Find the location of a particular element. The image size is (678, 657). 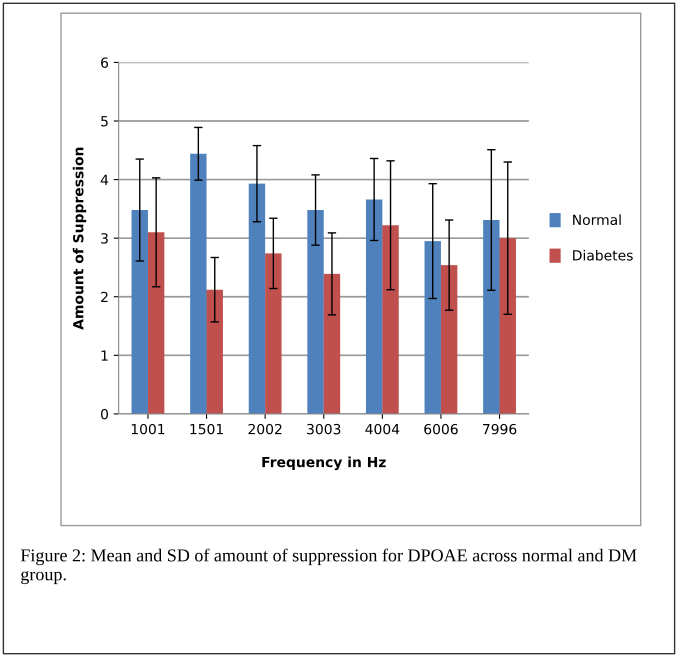

x-tick-label: 7996 is located at coordinates (499, 429).